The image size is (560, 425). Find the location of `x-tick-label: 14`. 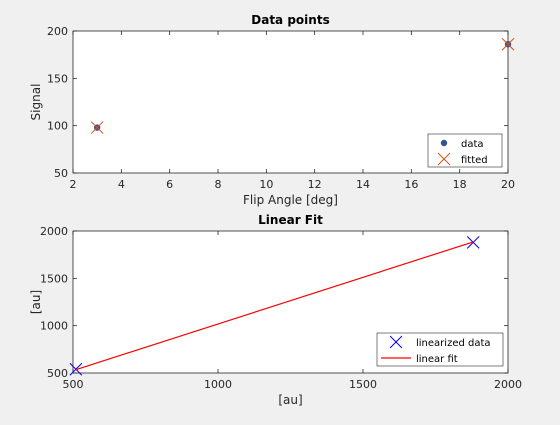

x-tick-label: 14 is located at coordinates (363, 184).